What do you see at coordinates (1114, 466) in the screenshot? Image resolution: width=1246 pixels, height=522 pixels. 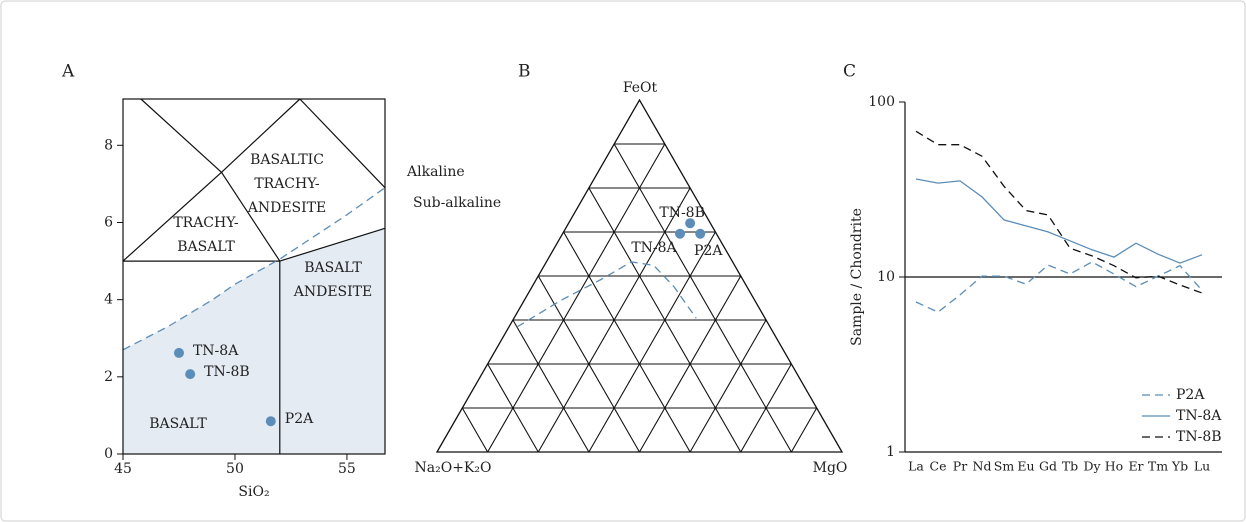 I see `x-tick-label: Ho` at bounding box center [1114, 466].